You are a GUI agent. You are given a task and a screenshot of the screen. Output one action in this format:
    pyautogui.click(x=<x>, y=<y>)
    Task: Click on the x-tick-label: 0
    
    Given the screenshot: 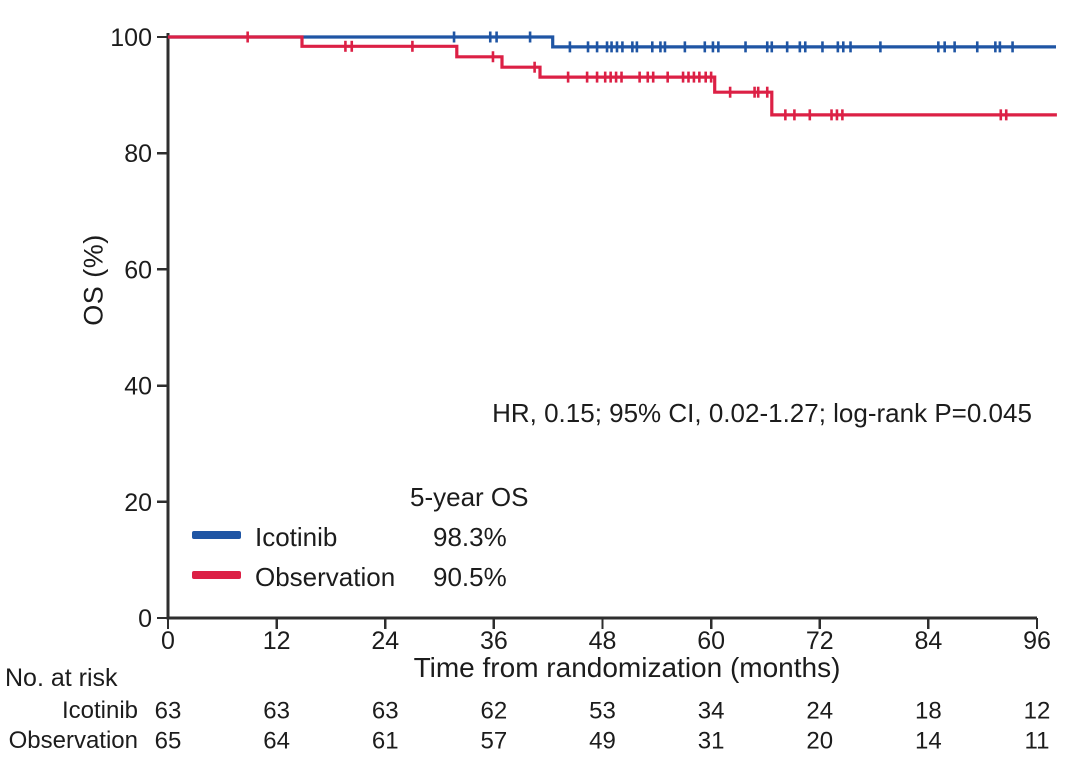 What is the action you would take?
    pyautogui.click(x=168, y=641)
    